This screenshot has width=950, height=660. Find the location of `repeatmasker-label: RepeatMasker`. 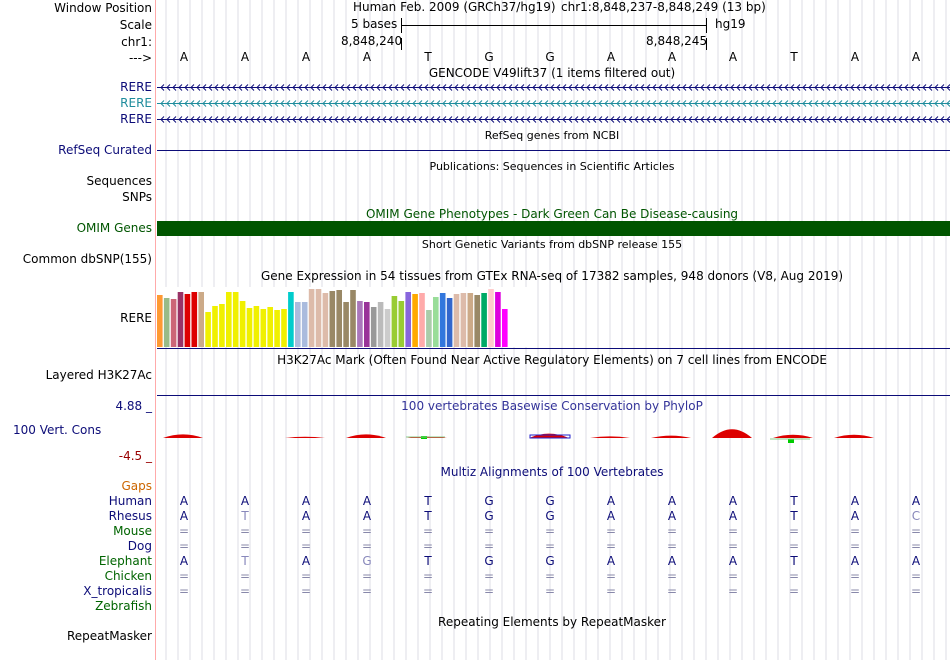

repeatmasker-label: RepeatMasker is located at coordinates (109, 636).